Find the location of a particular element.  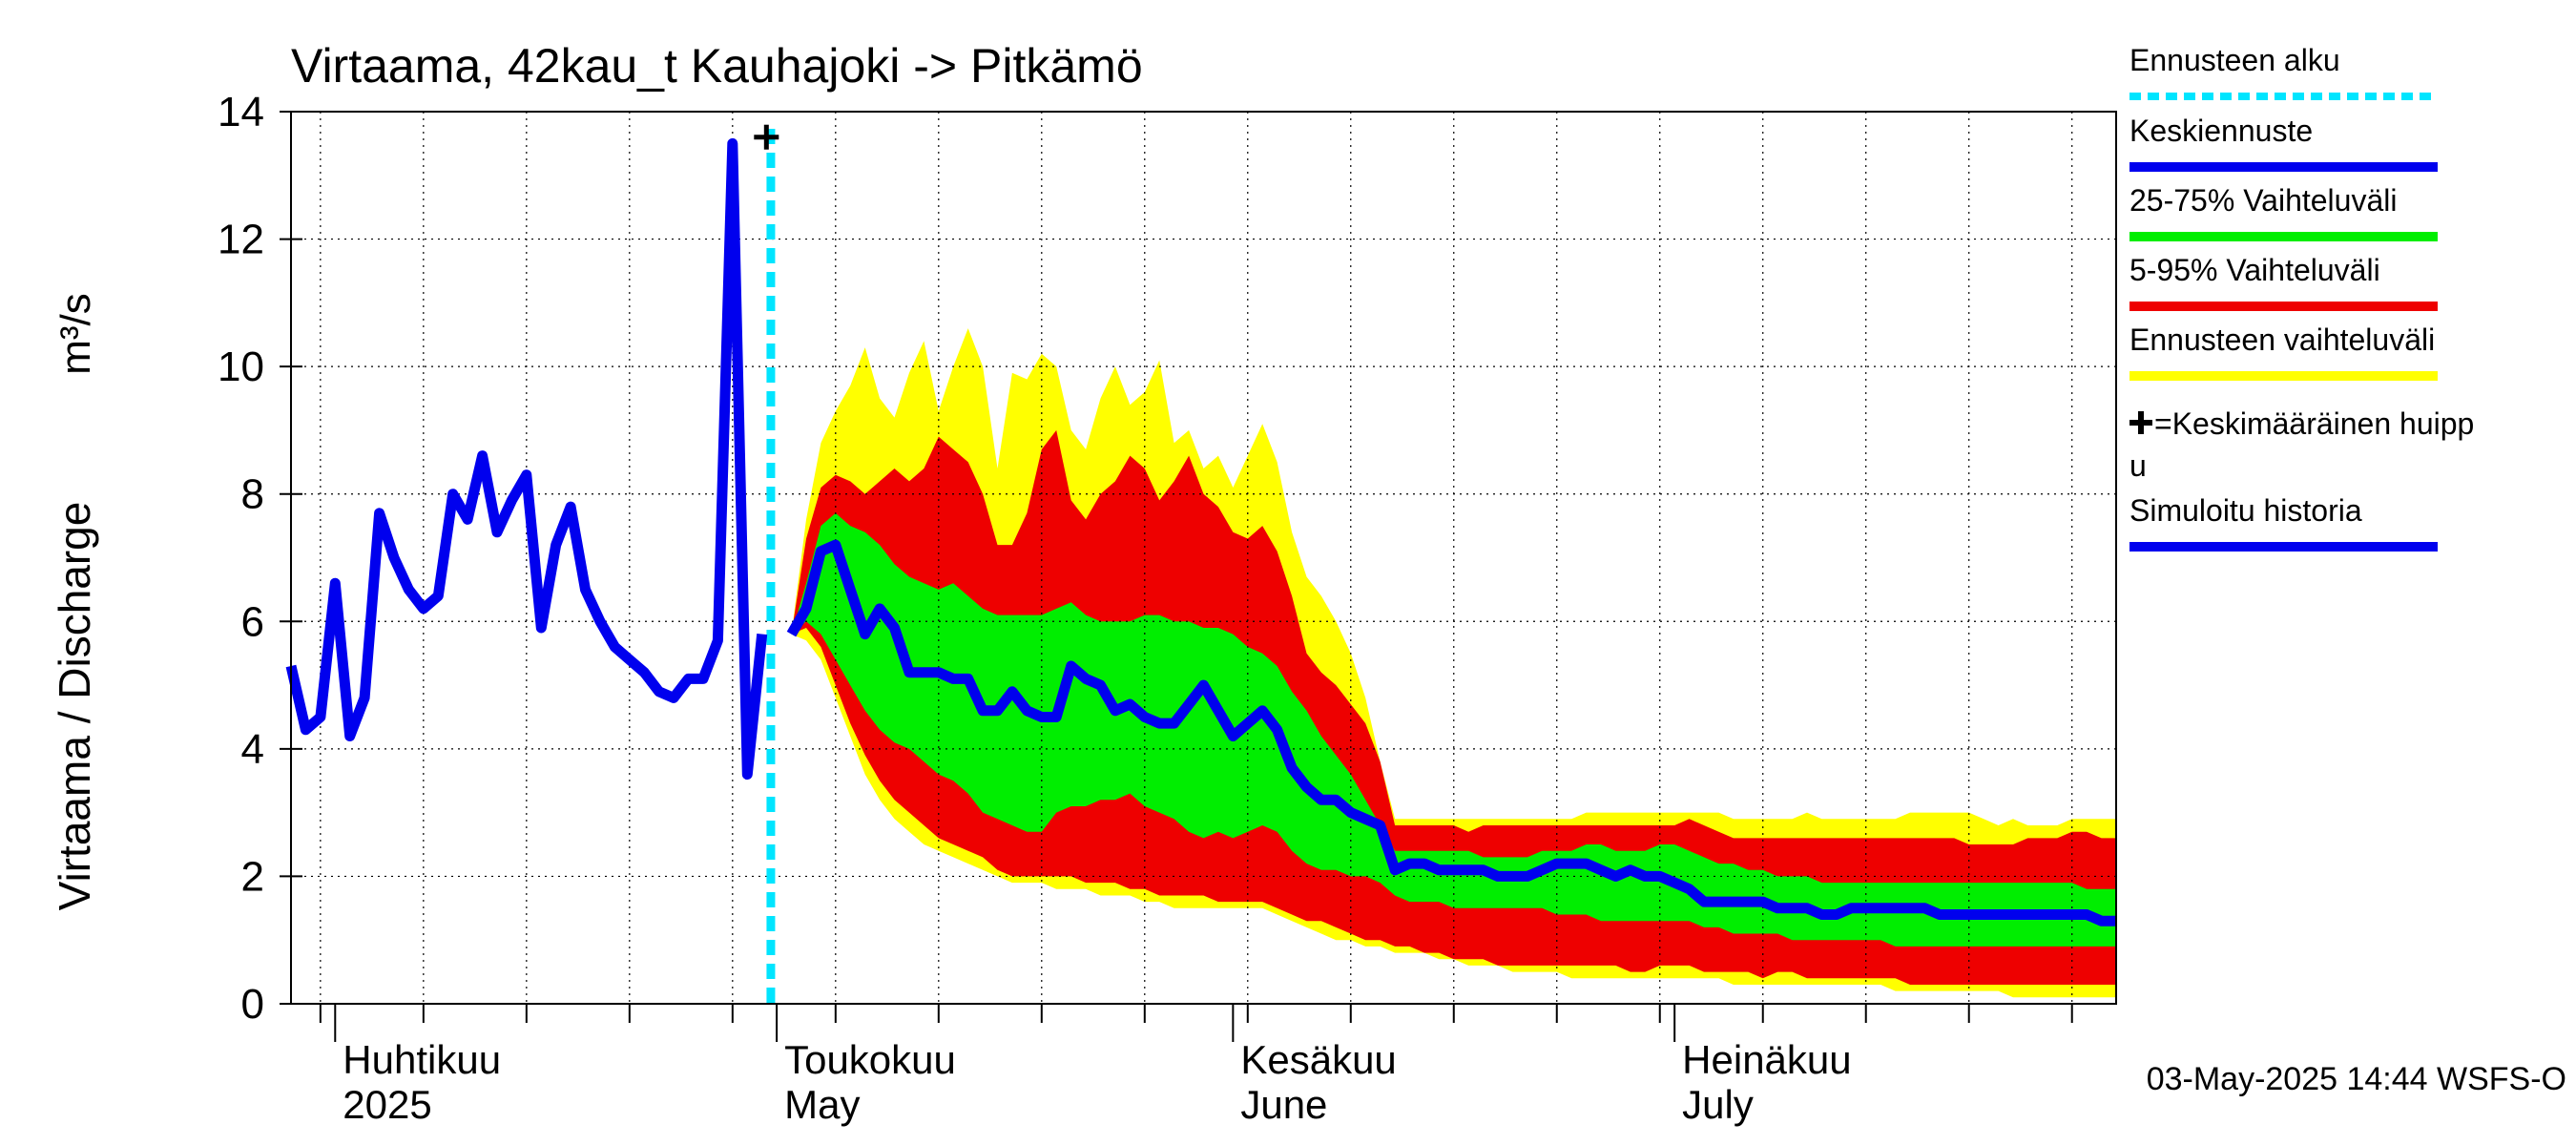

y-tick-label: 2 is located at coordinates (252, 877).